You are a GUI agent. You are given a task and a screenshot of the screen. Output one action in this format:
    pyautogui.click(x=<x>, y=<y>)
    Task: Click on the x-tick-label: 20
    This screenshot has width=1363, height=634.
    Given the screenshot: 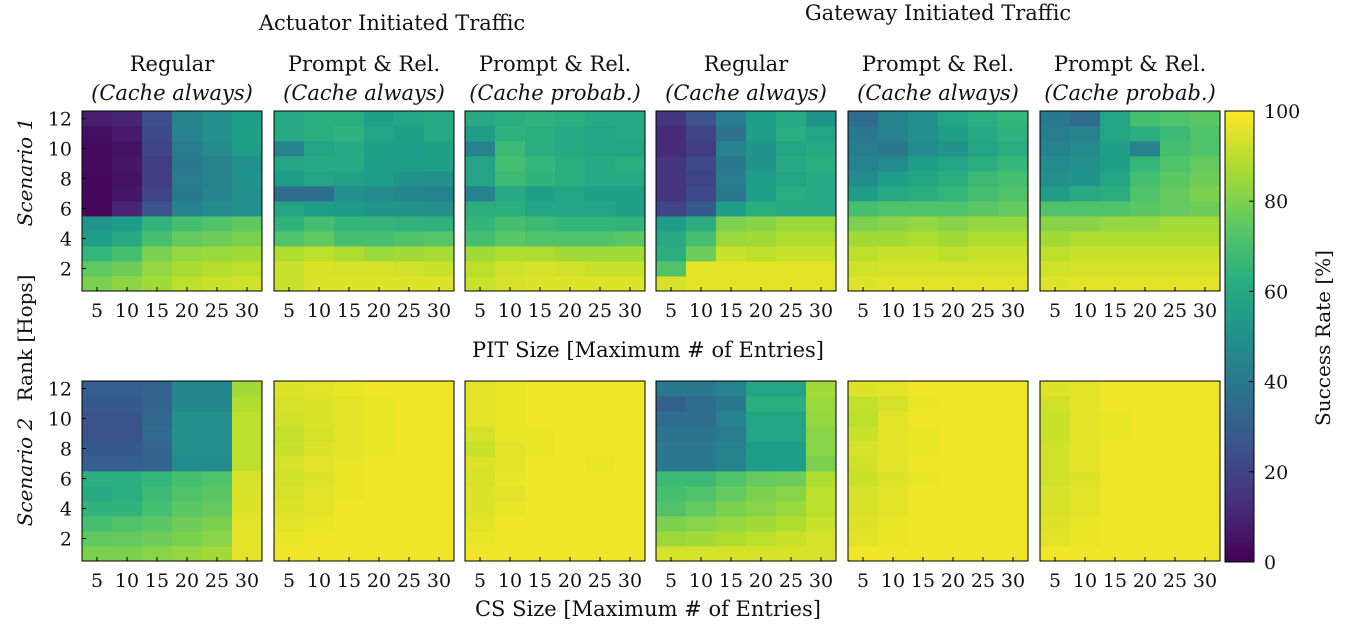 What is the action you would take?
    pyautogui.click(x=379, y=311)
    